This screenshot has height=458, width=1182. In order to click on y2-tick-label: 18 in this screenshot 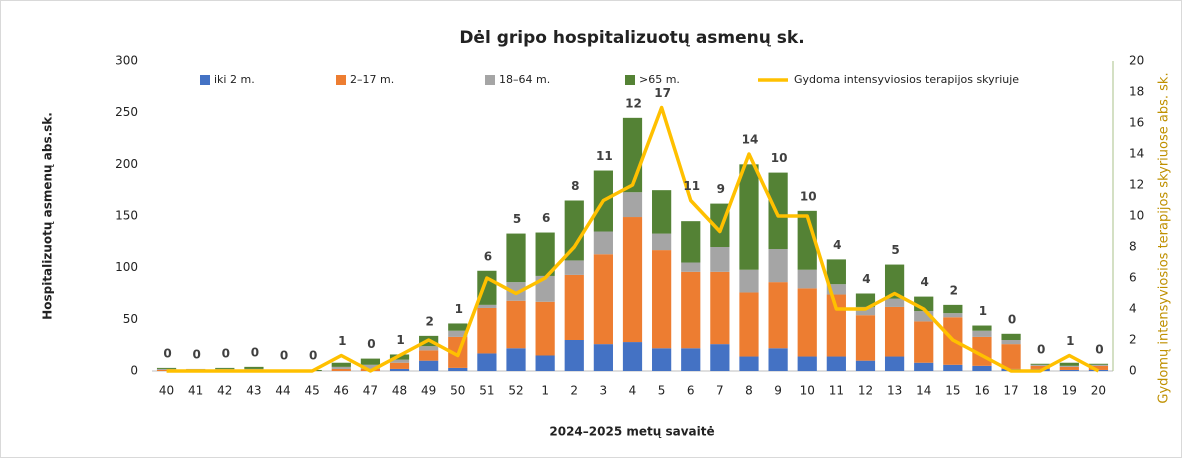, I will do `click(1136, 92)`.